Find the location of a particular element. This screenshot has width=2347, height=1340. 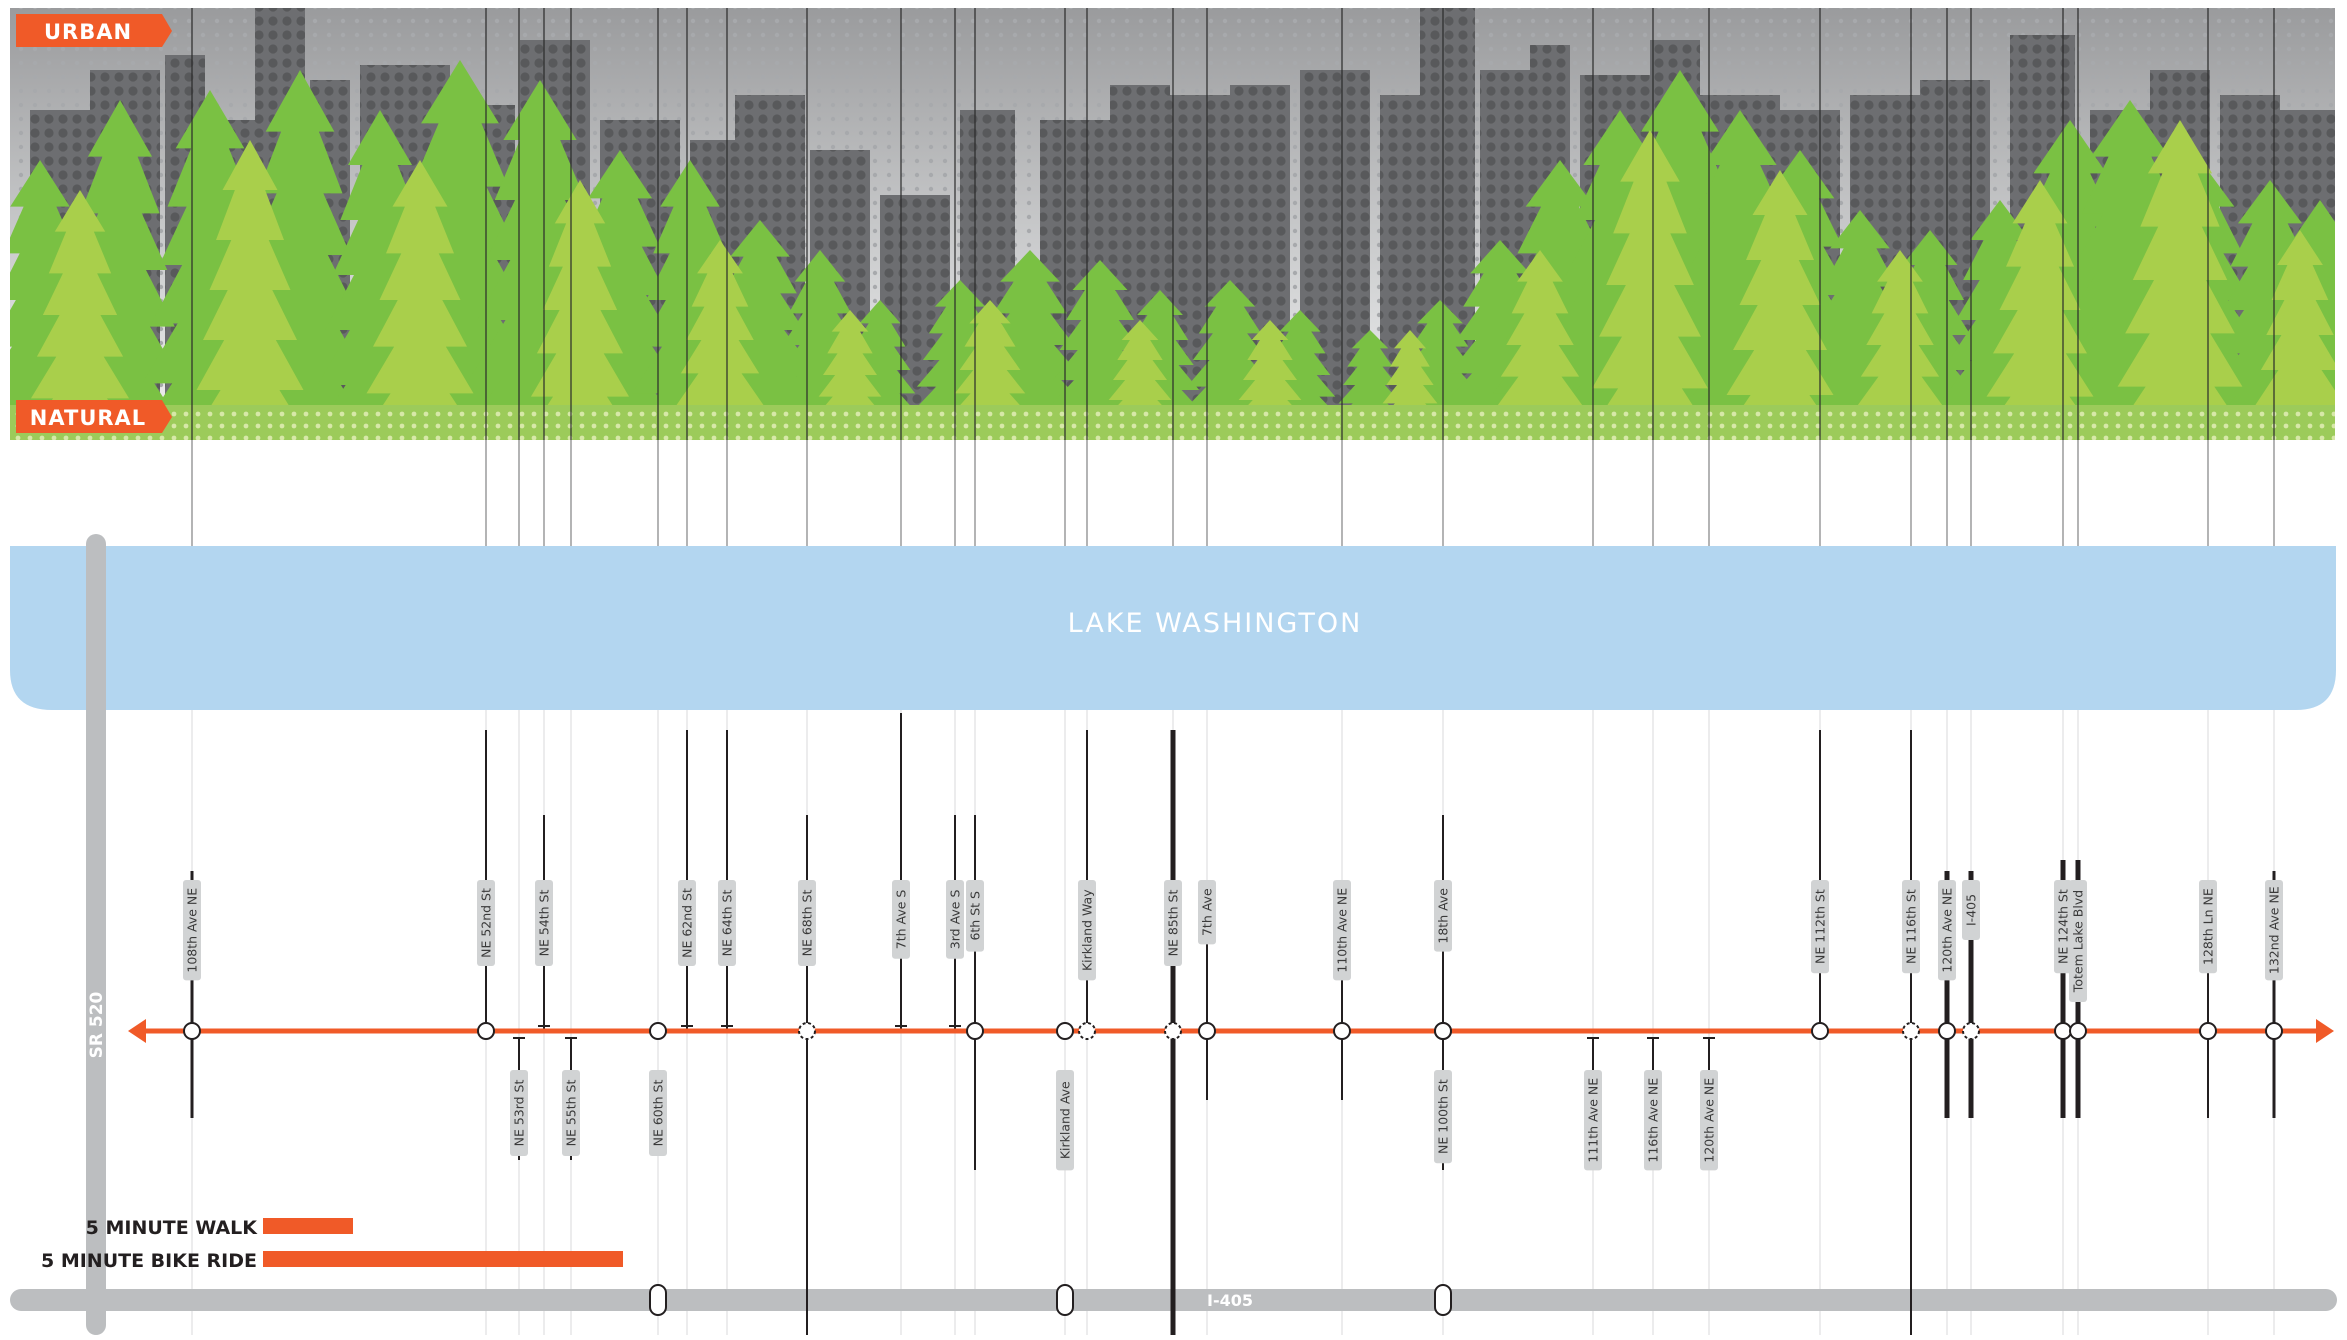

street-label-110th-ave-ne: 110th Ave NE is located at coordinates (1342, 930).